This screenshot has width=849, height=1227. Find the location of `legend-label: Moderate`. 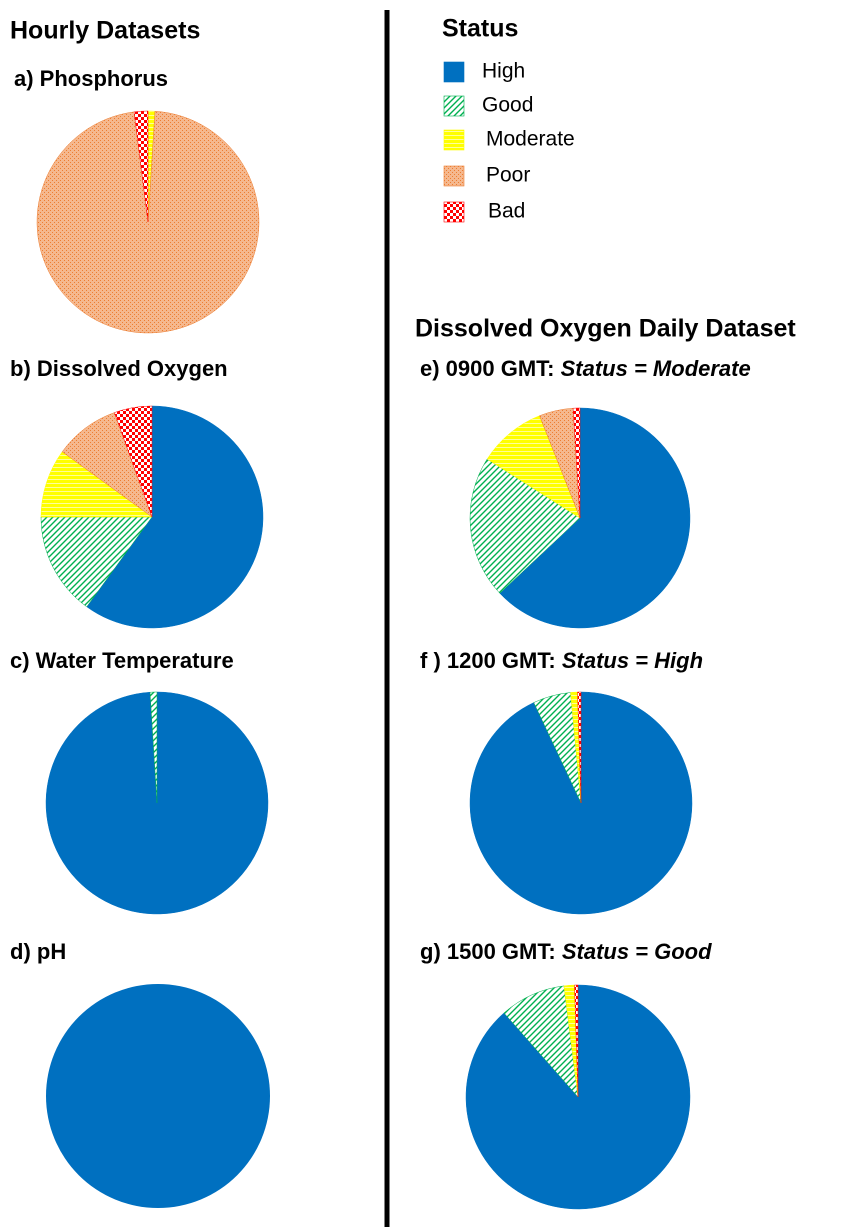

legend-label: Moderate is located at coordinates (530, 139).